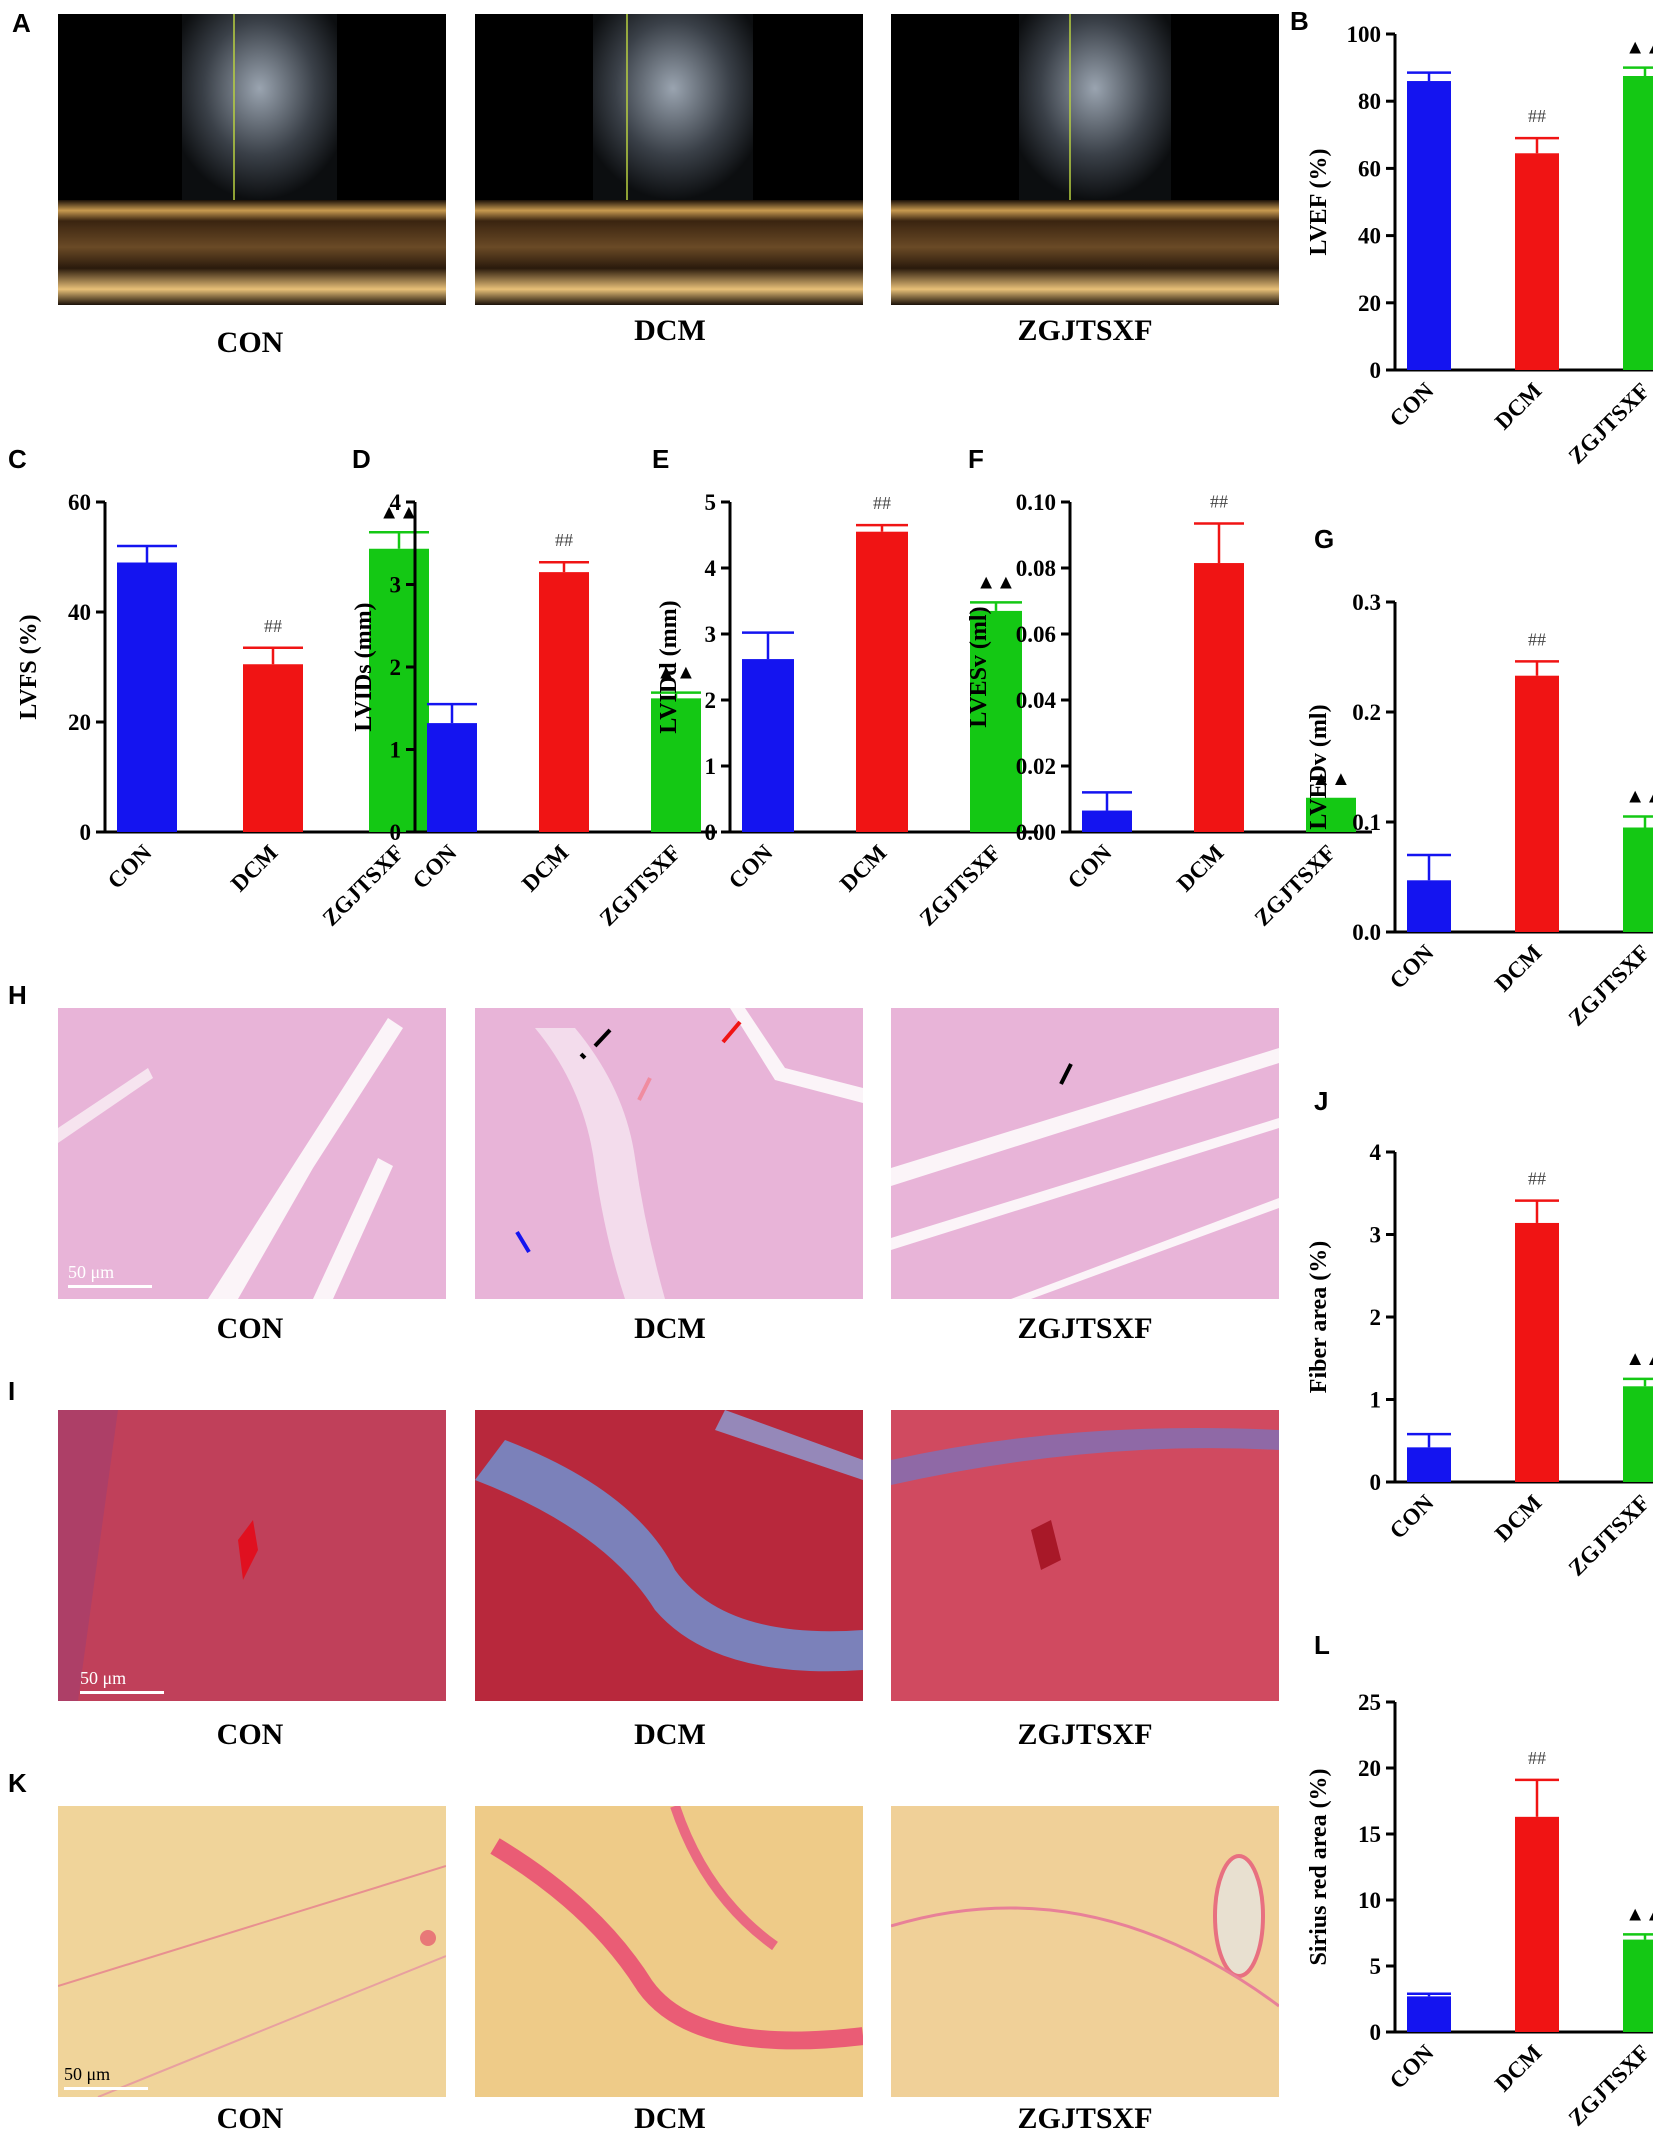 The width and height of the screenshot is (1653, 2142). Describe the element at coordinates (1036, 634) in the screenshot. I see `y-tick-label: 0.06` at that location.